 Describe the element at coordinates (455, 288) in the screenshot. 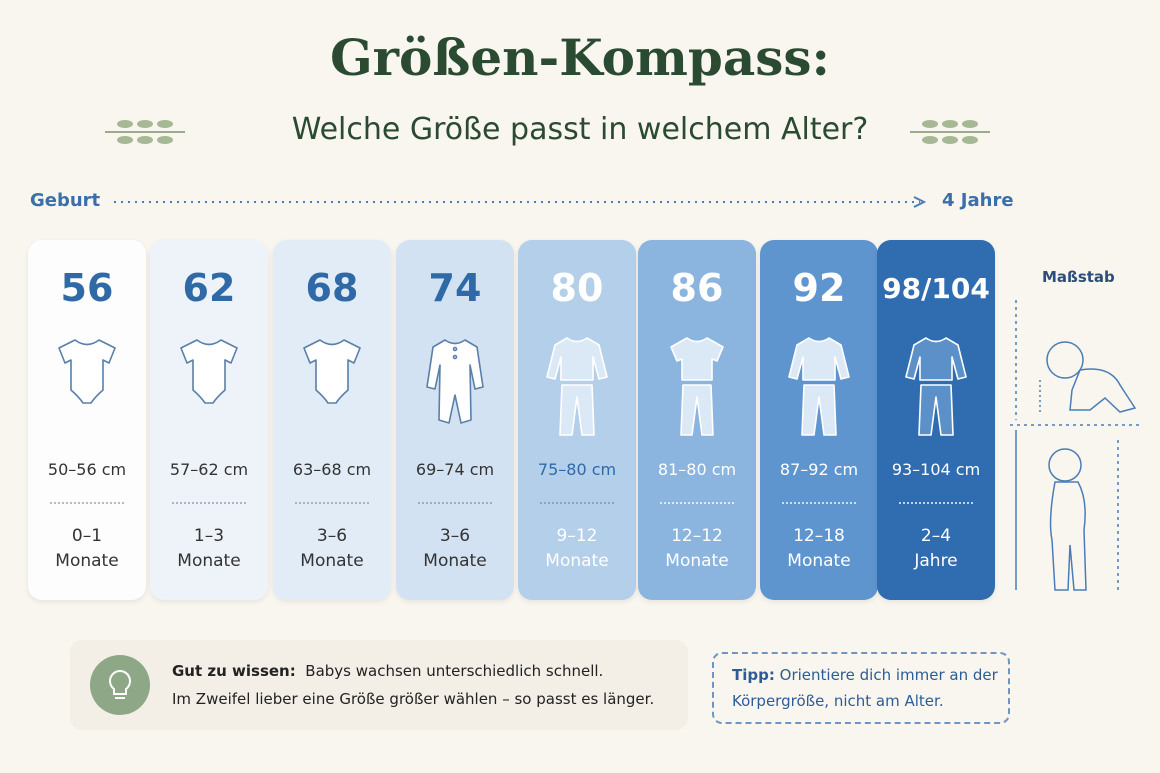

I see `size-number: 74` at that location.